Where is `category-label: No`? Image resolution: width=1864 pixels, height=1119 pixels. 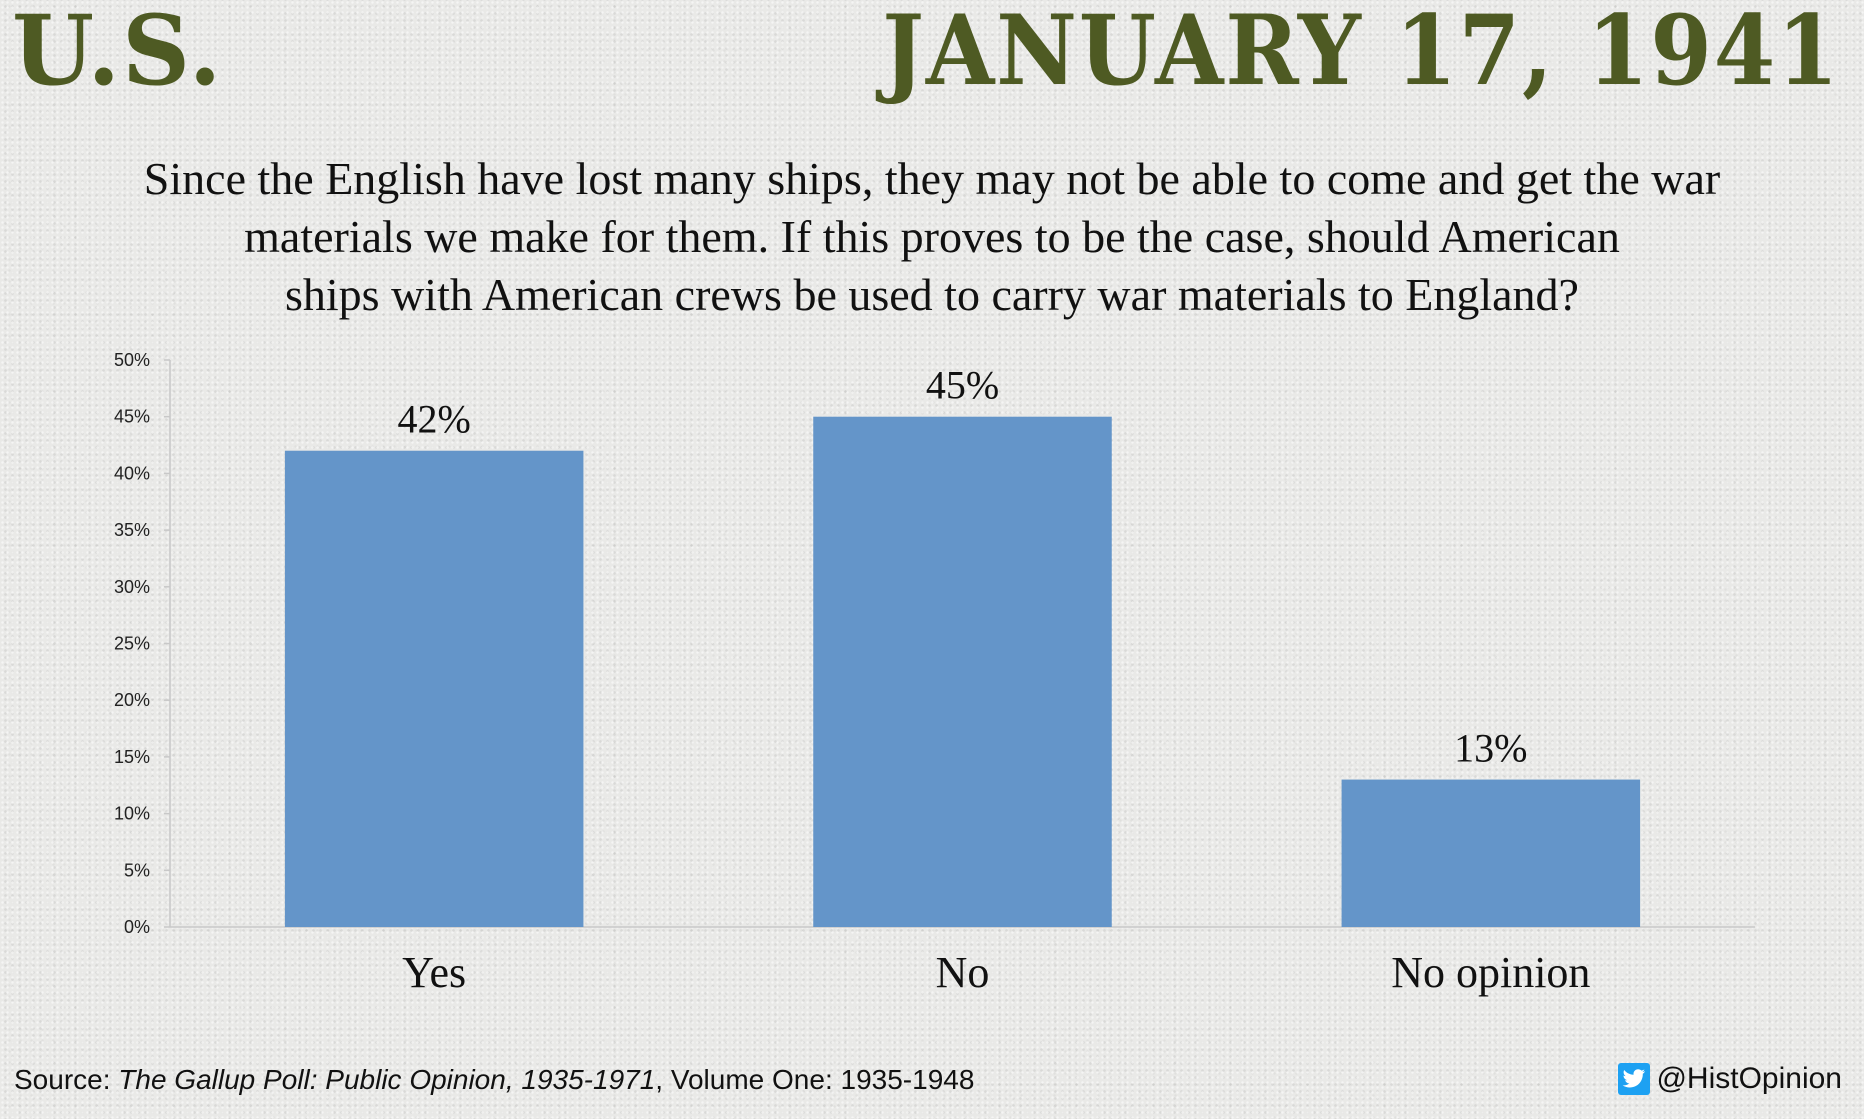 category-label: No is located at coordinates (963, 972).